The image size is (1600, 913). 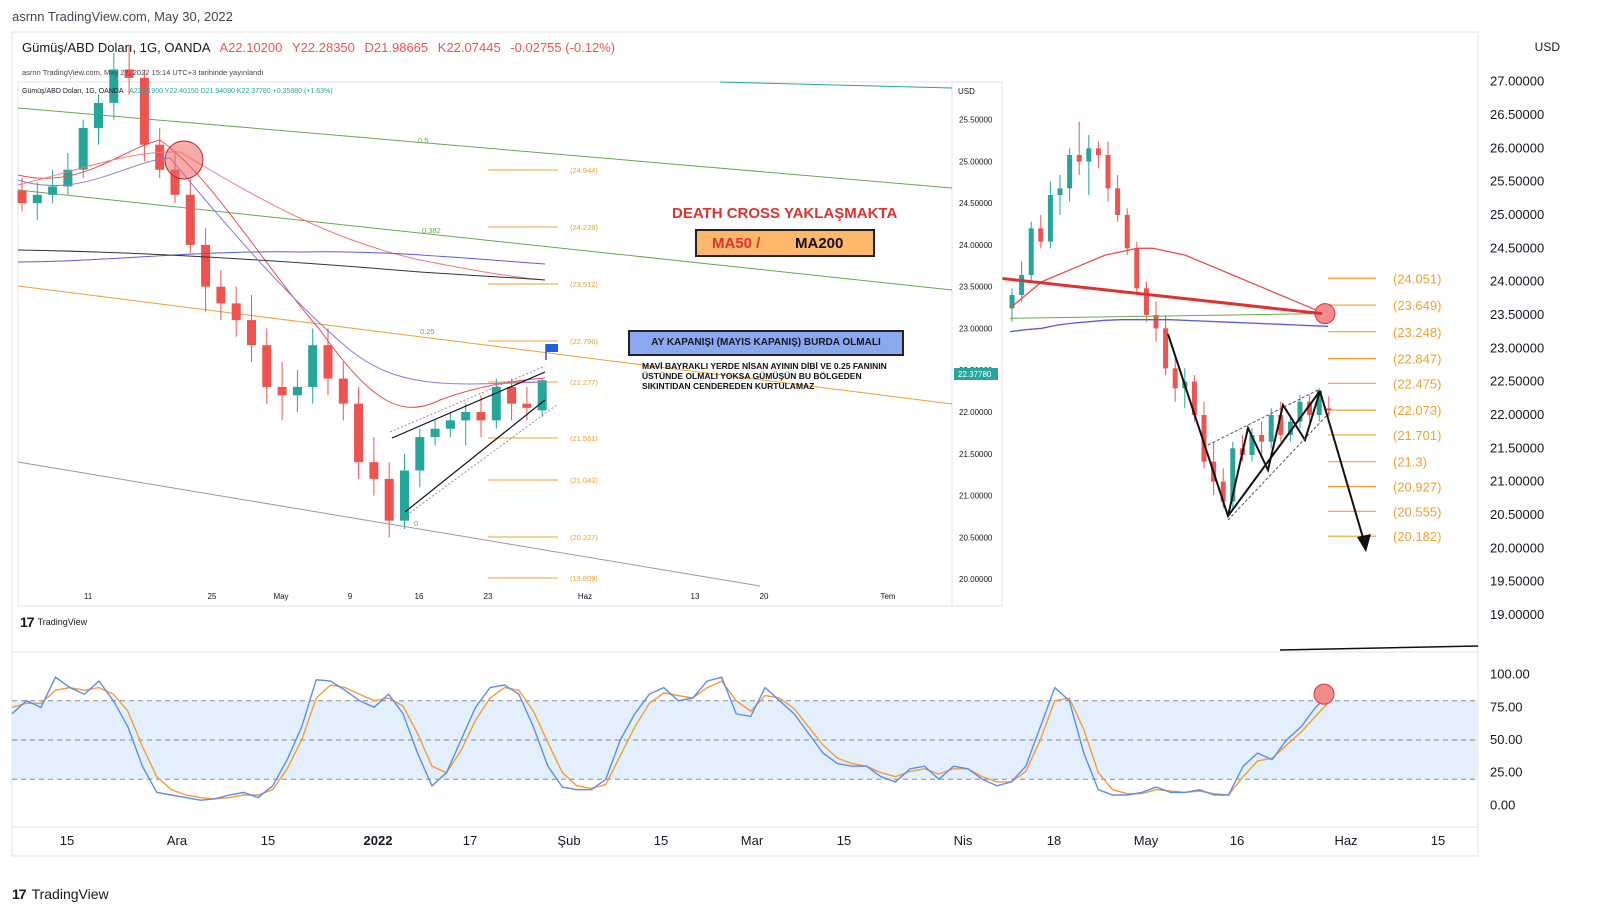 I want to click on stoch-y-tick: 100.00, so click(x=1510, y=674).